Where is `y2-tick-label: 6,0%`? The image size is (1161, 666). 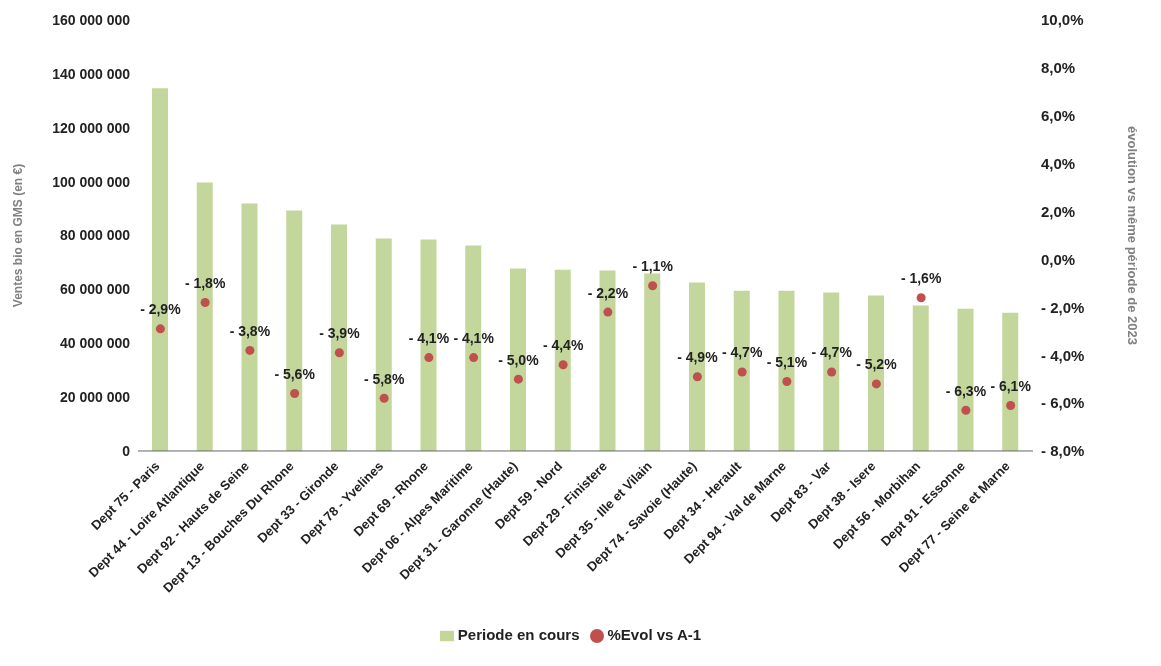 y2-tick-label: 6,0% is located at coordinates (1058, 116).